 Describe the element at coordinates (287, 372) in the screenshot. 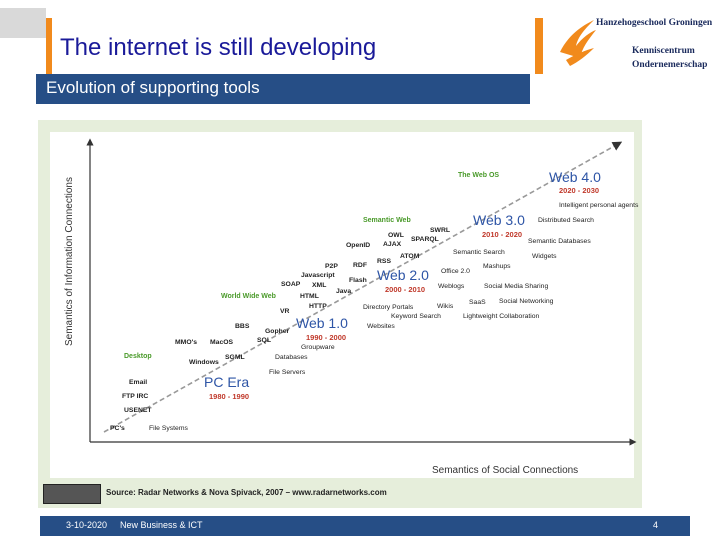

I see `term-file-servers: File Servers` at that location.